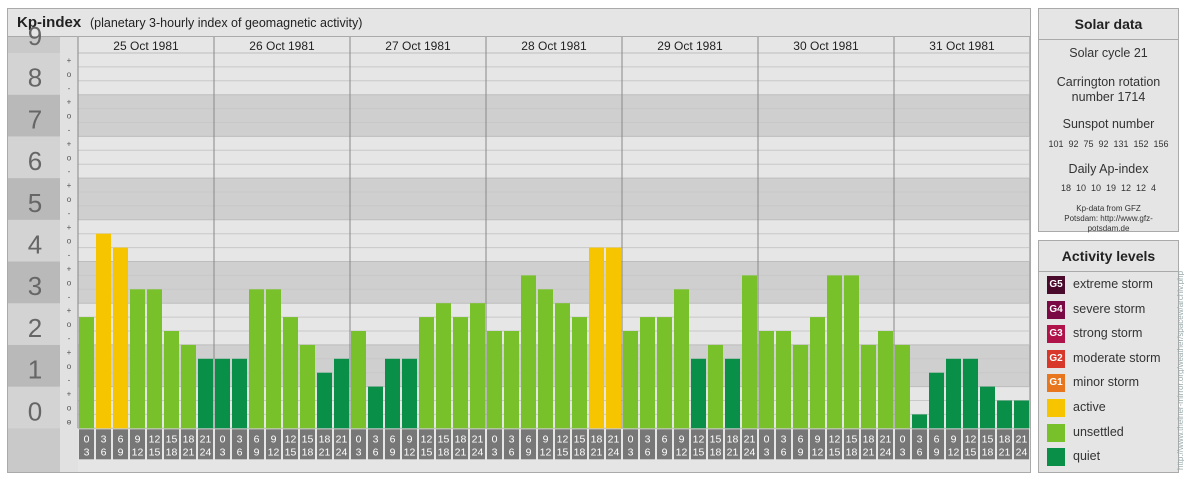  I want to click on legend-swatch: G5, so click(1056, 285).